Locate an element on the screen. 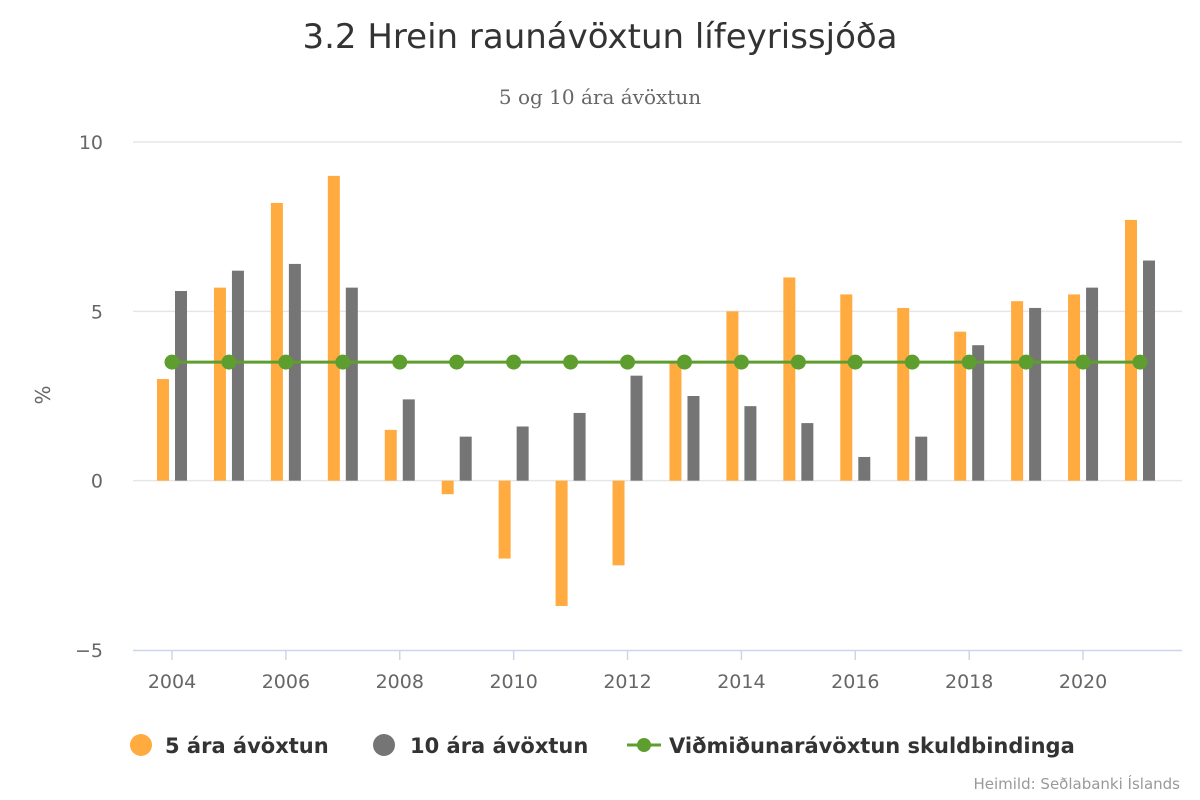 Image resolution: width=1200 pixels, height=800 pixels. source-credit: Heimild: Seðlabanki Íslands is located at coordinates (1076, 783).